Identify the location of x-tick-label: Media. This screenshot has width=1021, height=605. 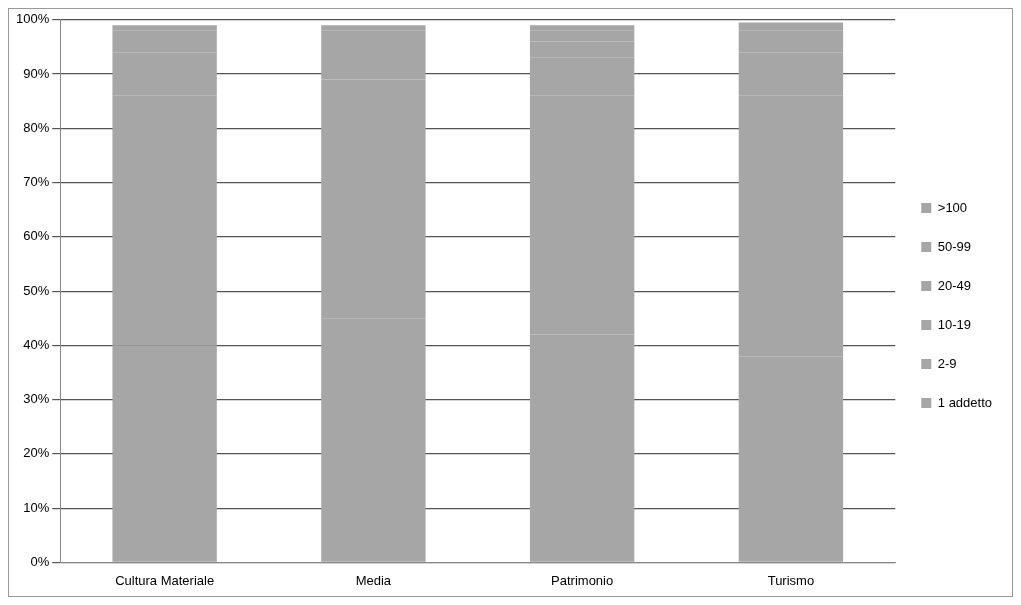
(373, 580).